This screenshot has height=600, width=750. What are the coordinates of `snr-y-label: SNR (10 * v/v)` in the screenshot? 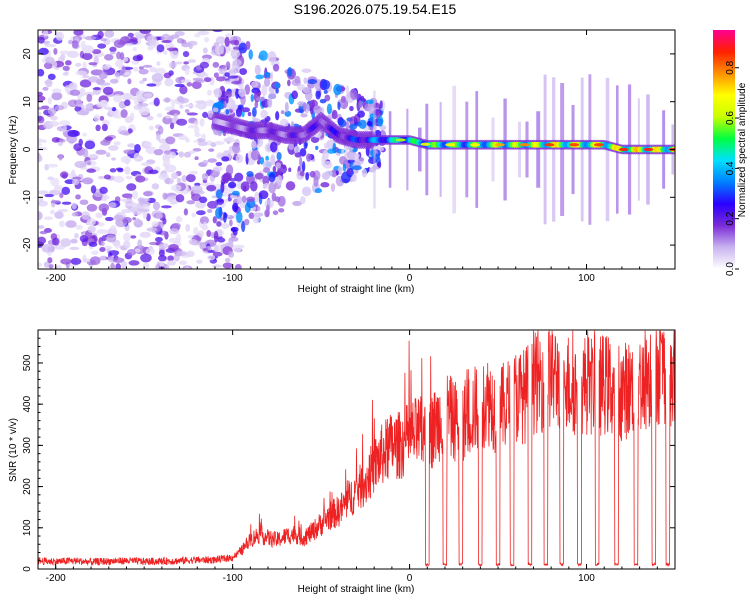 It's located at (13, 450).